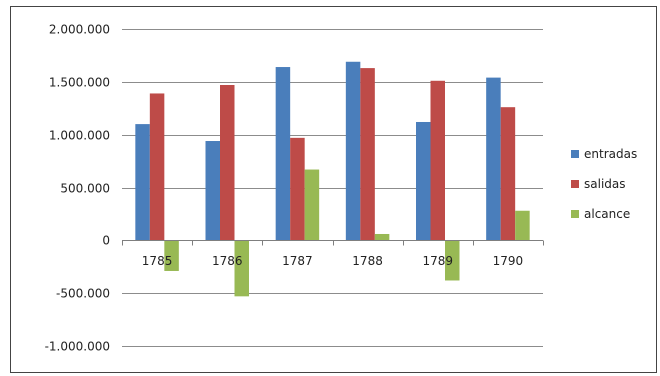  I want to click on x-tick-label: 1788, so click(367, 261).